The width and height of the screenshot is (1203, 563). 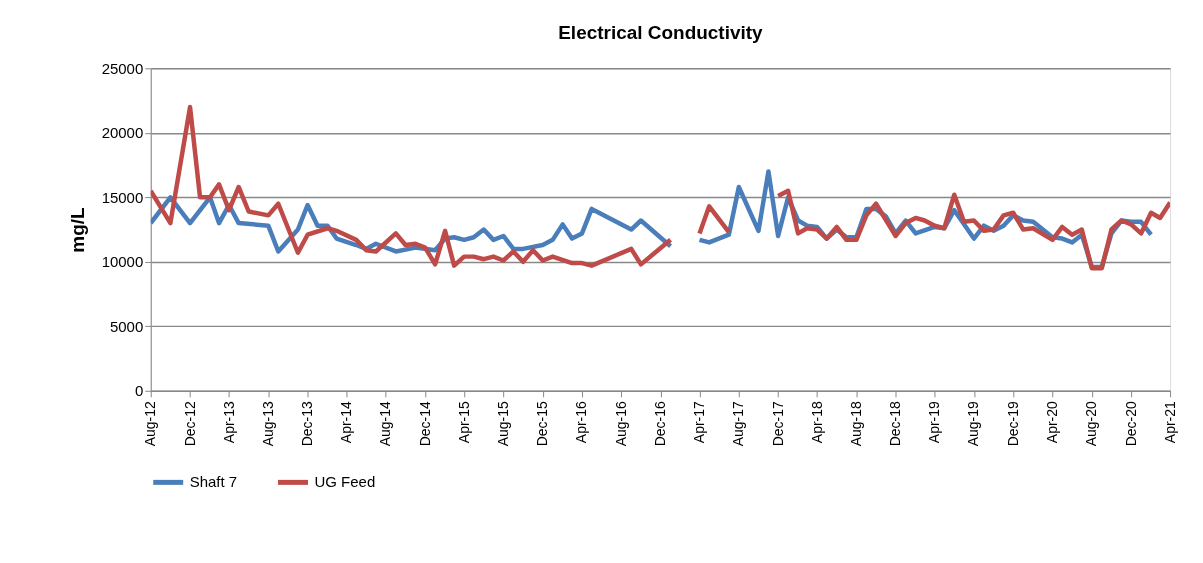 I want to click on x-tick-label: Aug-20, so click(x=1091, y=424).